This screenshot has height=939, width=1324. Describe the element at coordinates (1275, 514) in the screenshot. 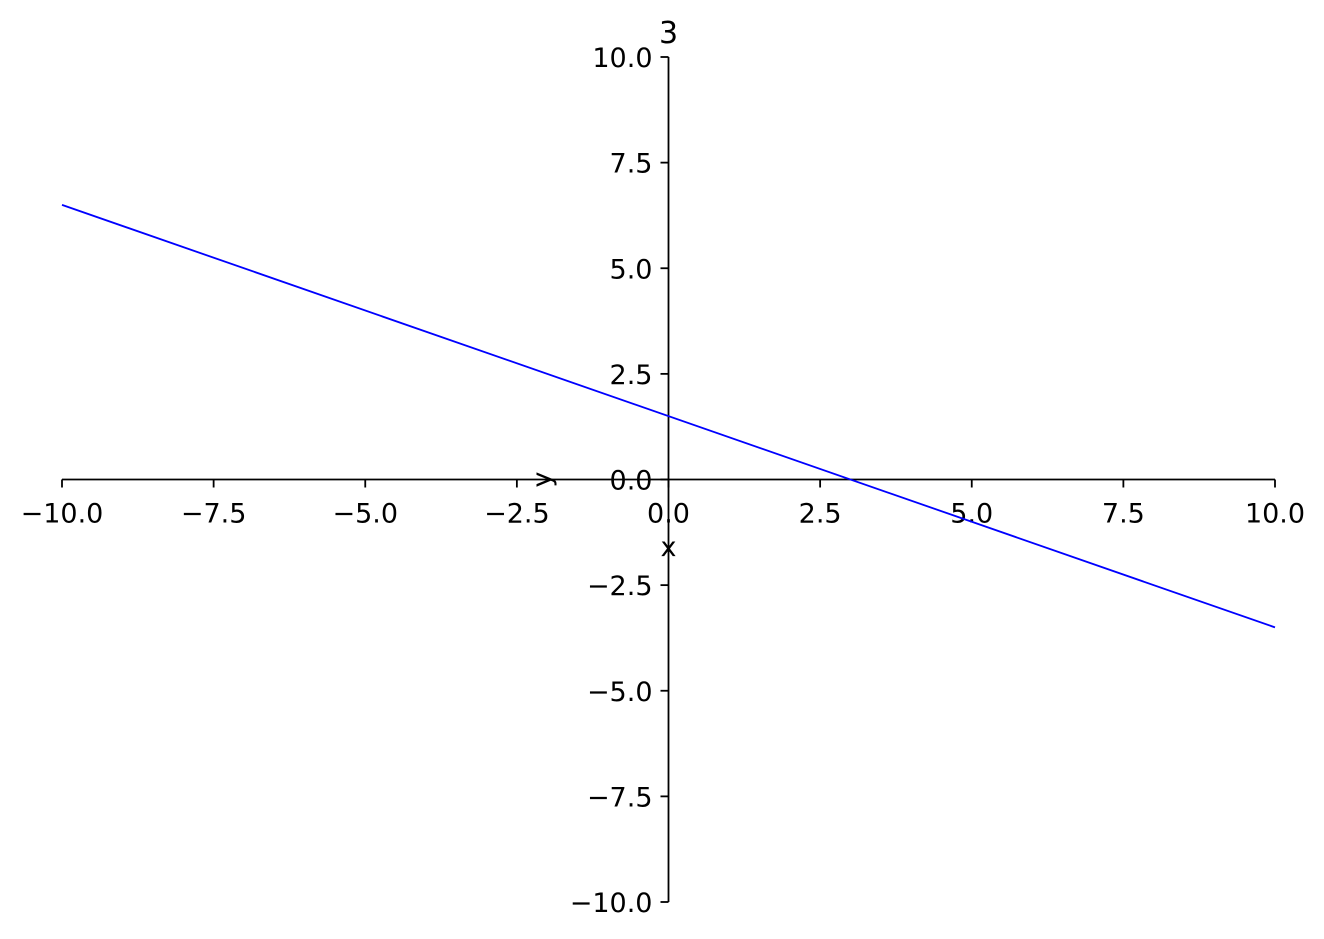

I see `x-tick-label: 10.0` at that location.